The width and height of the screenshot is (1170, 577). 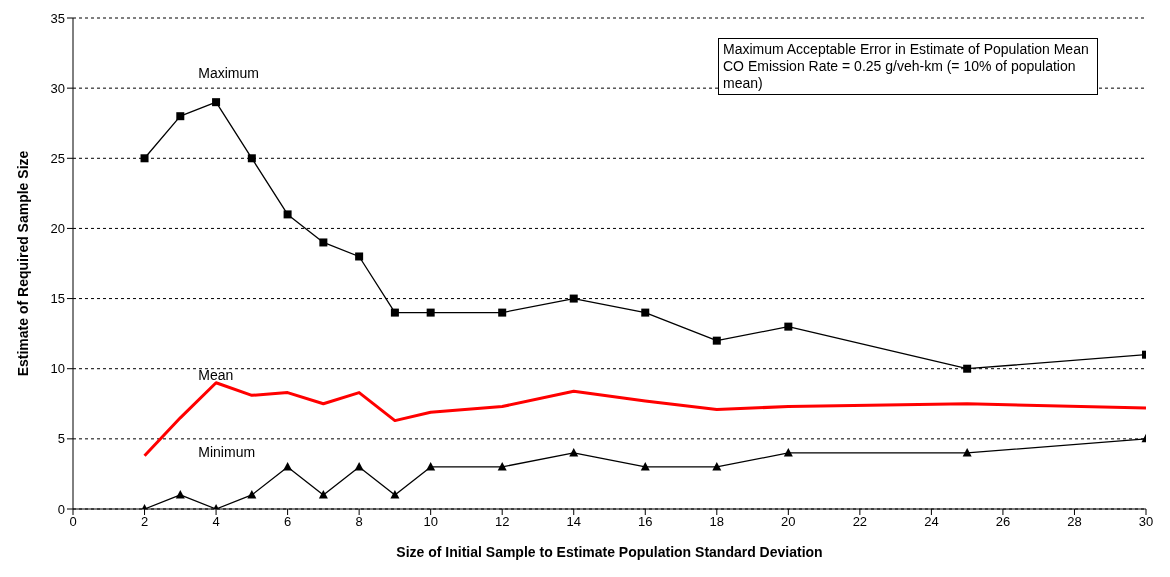 What do you see at coordinates (216, 522) in the screenshot?
I see `x-tick-label: 4` at bounding box center [216, 522].